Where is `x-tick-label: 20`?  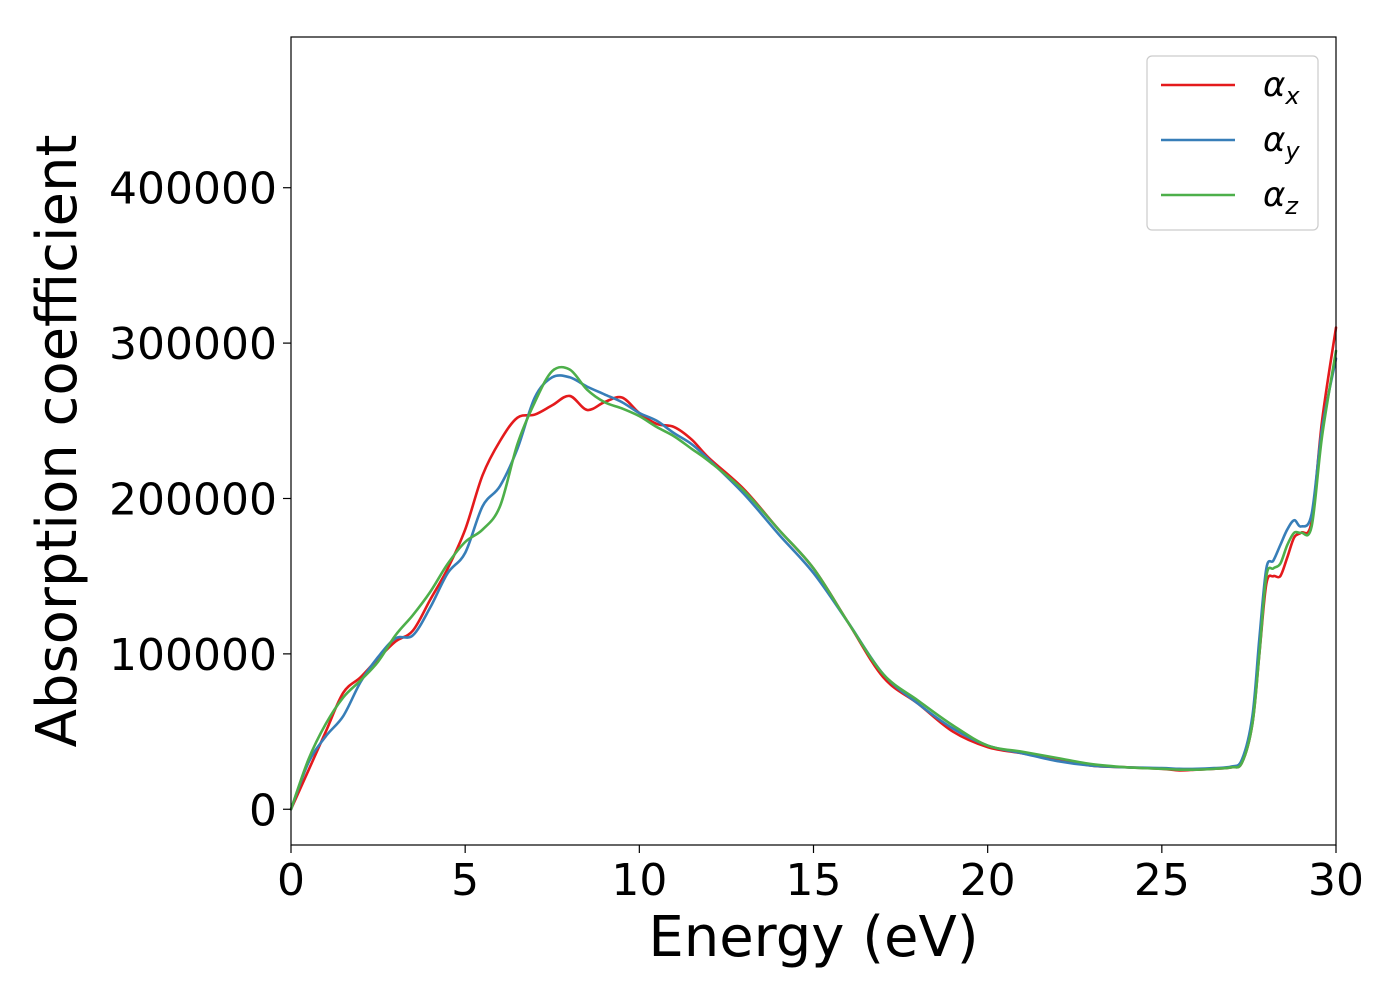
x-tick-label: 20 is located at coordinates (988, 880).